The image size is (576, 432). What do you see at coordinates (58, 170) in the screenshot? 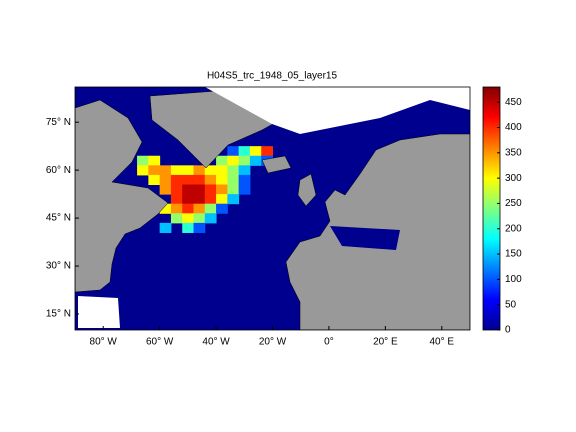
I see `y-tick-label: 60° N` at bounding box center [58, 170].